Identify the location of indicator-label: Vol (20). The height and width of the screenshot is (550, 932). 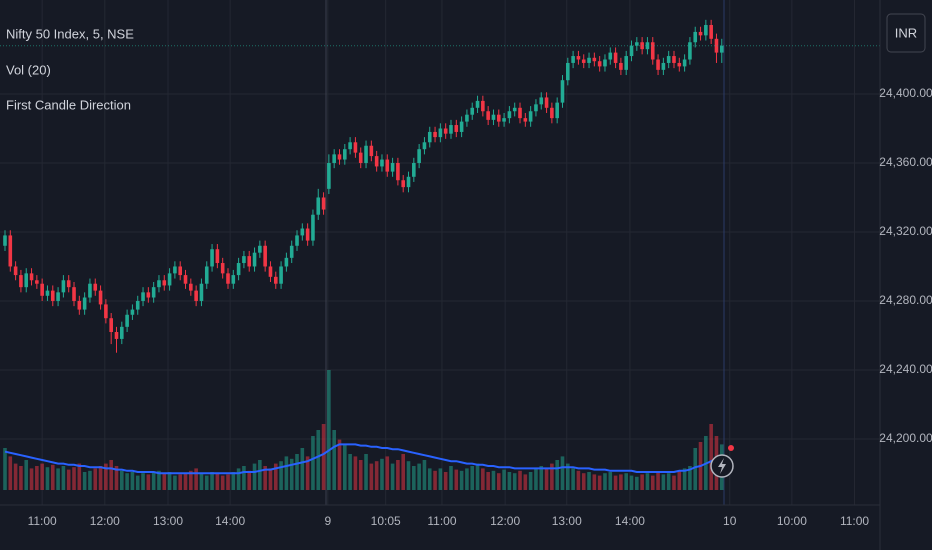
(28, 69).